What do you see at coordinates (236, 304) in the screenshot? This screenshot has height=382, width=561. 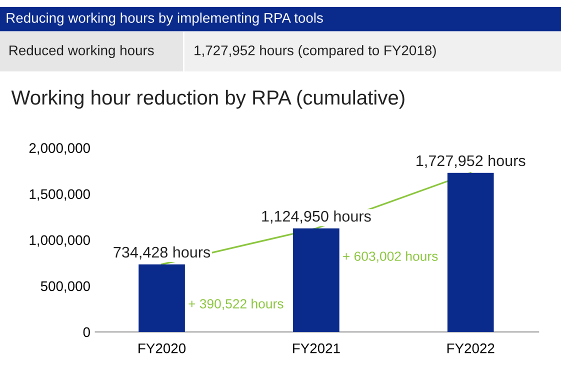 I see `annotation: + 390,522 hours` at bounding box center [236, 304].